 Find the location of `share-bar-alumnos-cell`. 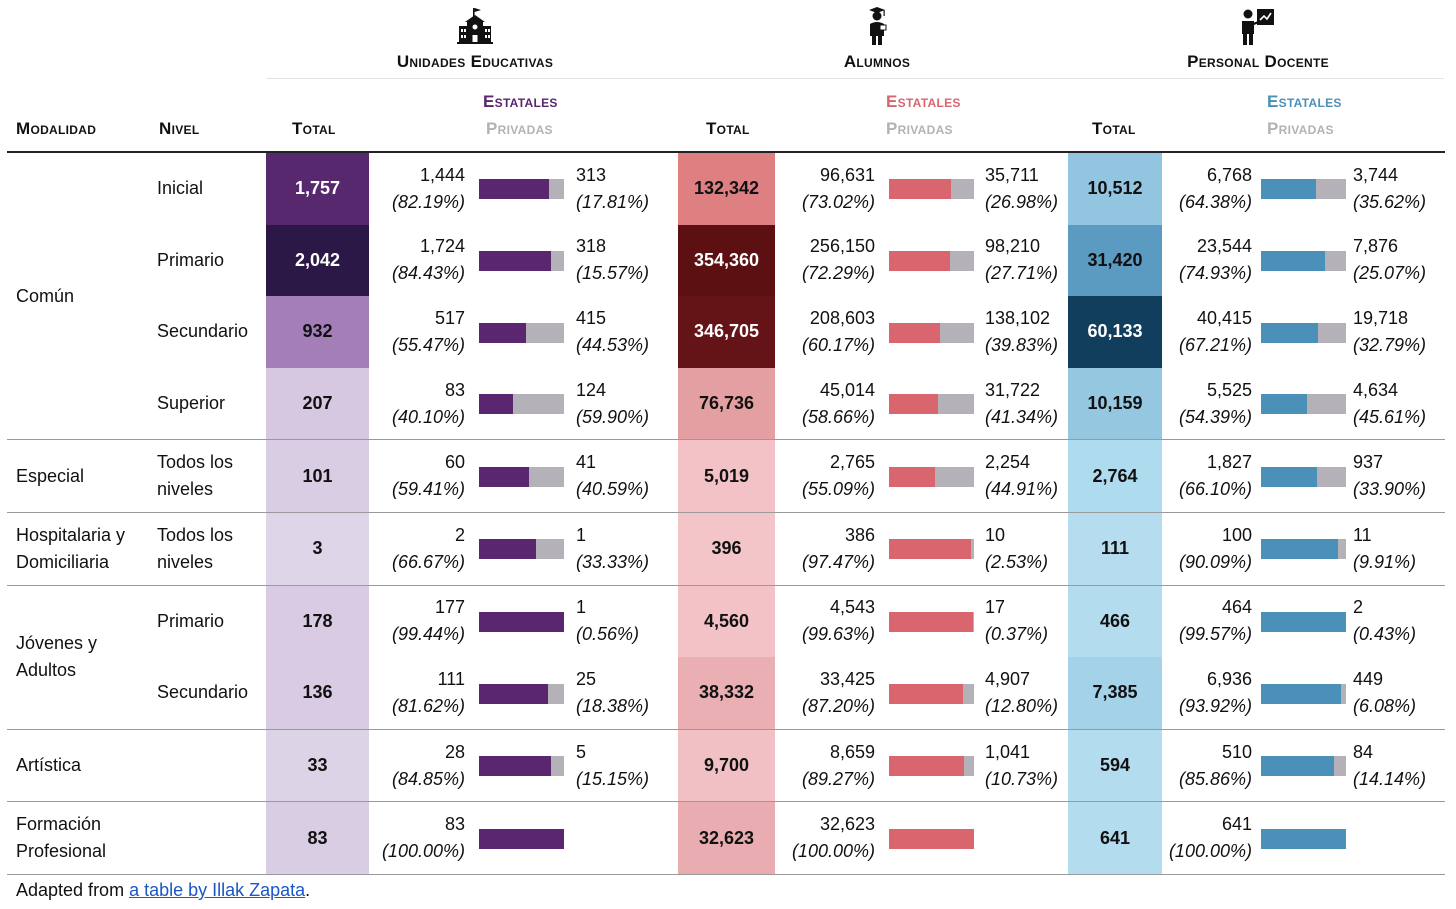

share-bar-alumnos-cell is located at coordinates (931, 332).